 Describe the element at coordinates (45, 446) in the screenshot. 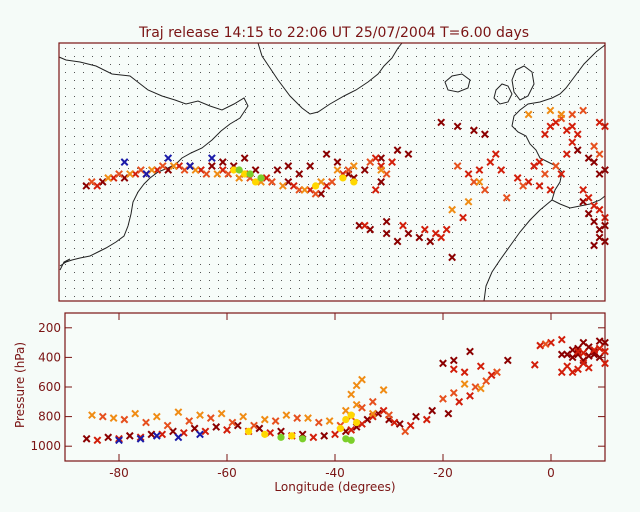

I see `y-tick-label: 1000` at that location.